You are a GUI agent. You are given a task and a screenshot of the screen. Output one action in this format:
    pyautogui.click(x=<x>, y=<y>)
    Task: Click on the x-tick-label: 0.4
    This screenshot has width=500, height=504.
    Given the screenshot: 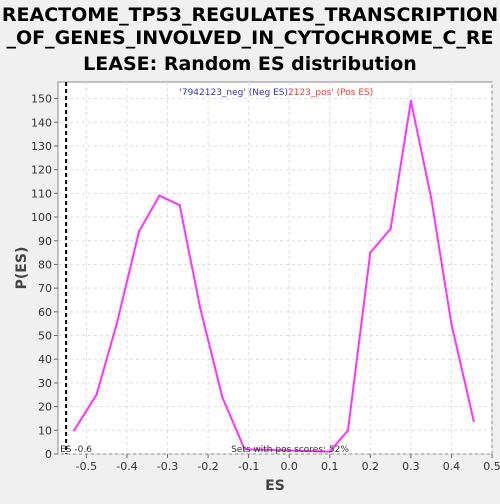 What is the action you would take?
    pyautogui.click(x=452, y=466)
    